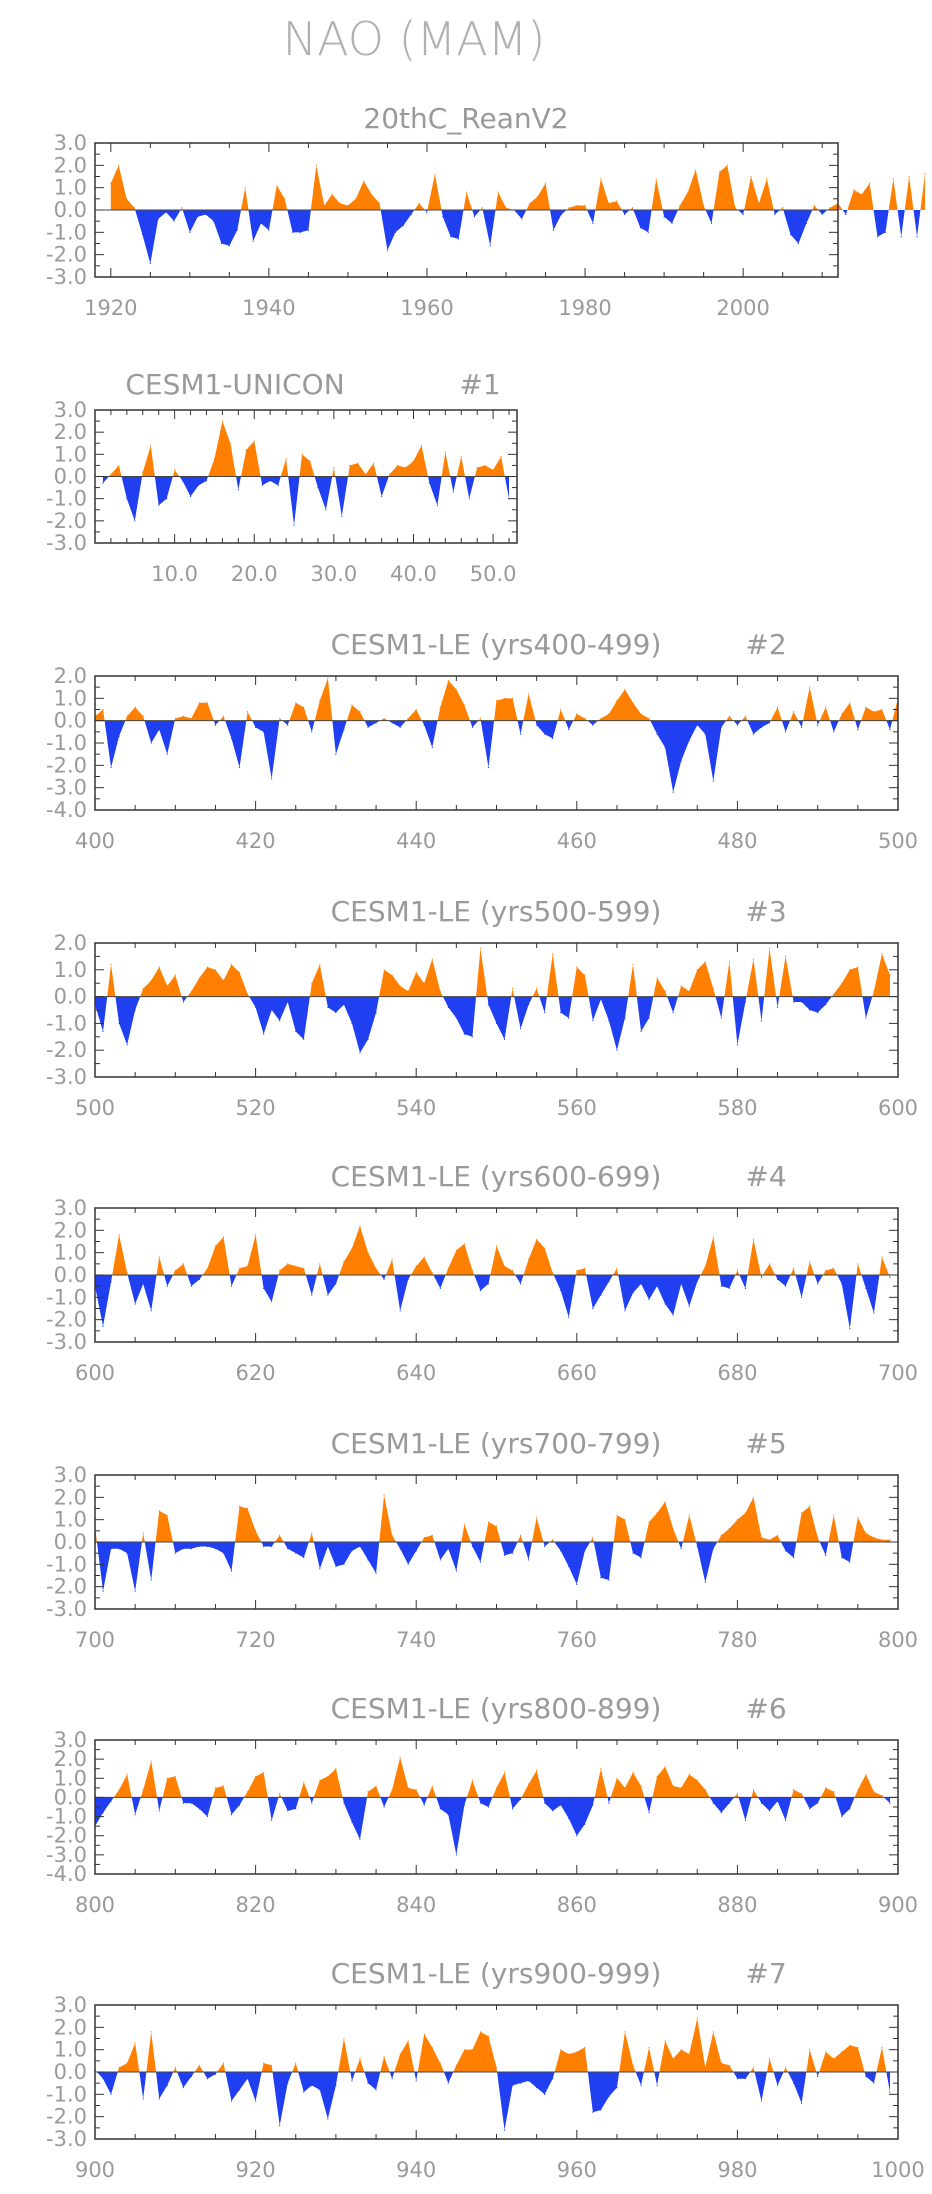 The image size is (932, 2194). Describe the element at coordinates (70, 1778) in the screenshot. I see `y-tick-label: 1.0` at that location.